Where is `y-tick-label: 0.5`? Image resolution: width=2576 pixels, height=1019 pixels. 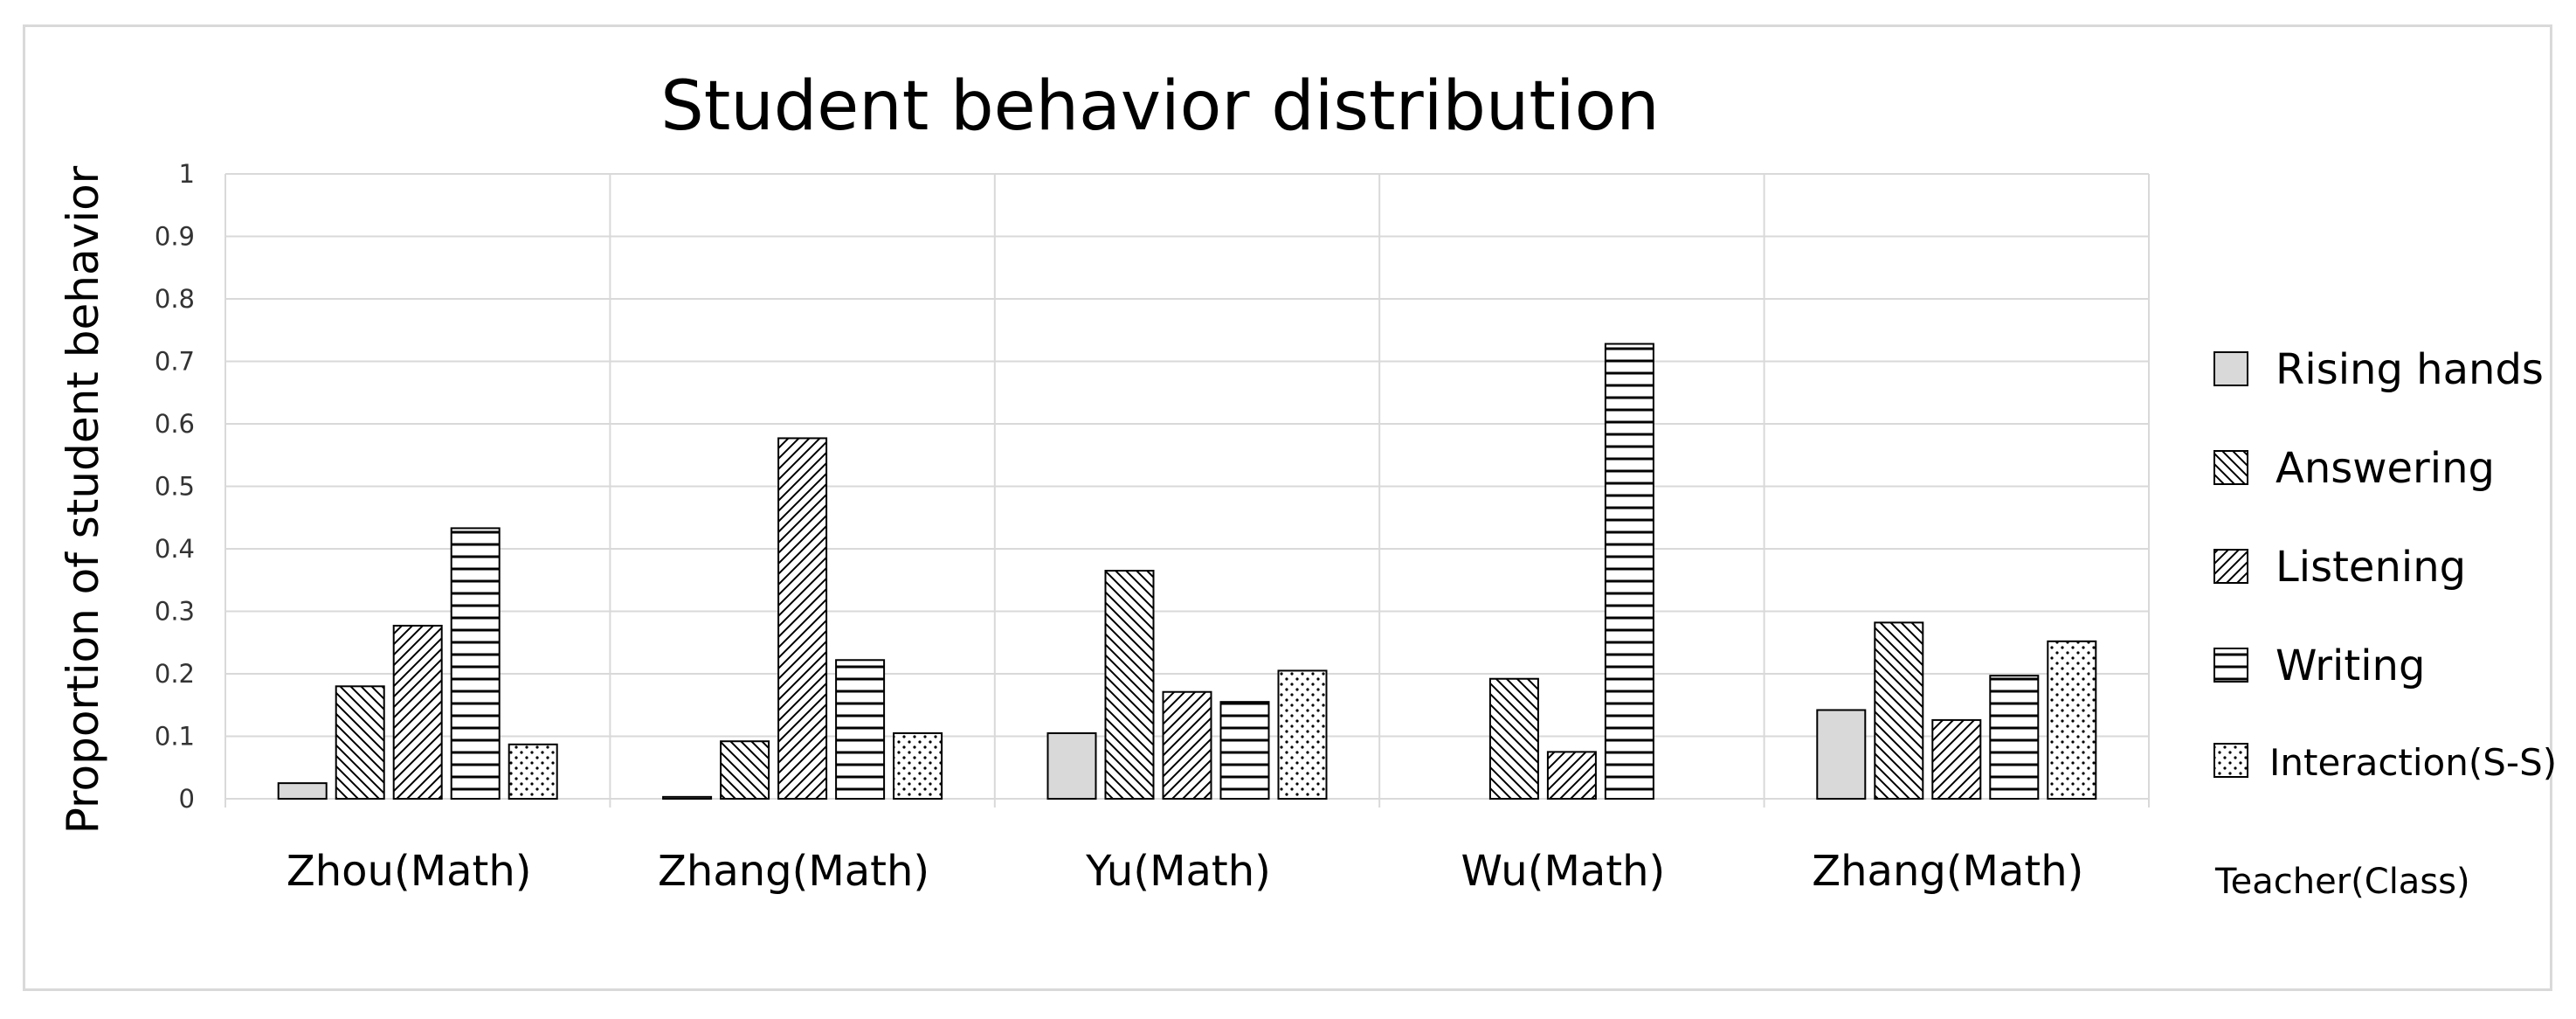 y-tick-label: 0.5 is located at coordinates (175, 487).